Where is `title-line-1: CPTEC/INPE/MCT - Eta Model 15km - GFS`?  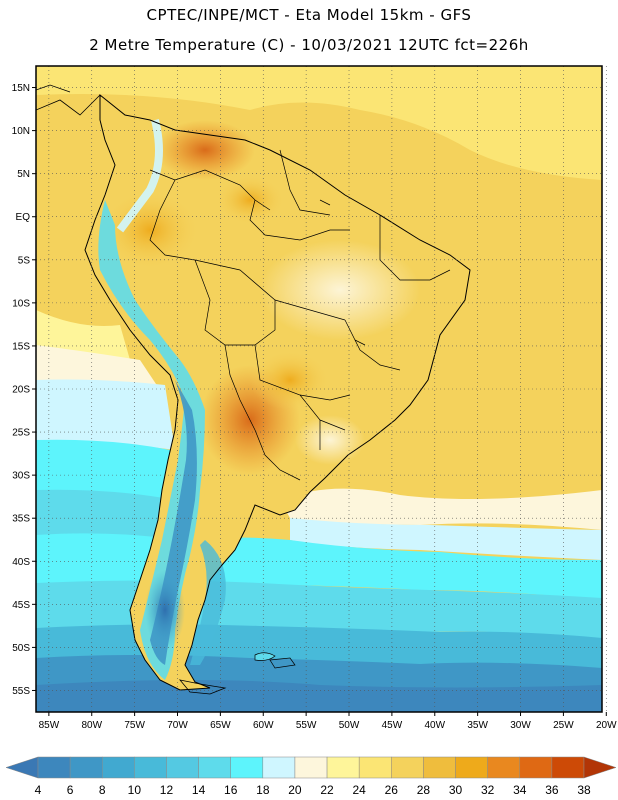 title-line-1: CPTEC/INPE/MCT - Eta Model 15km - GFS is located at coordinates (309, 15).